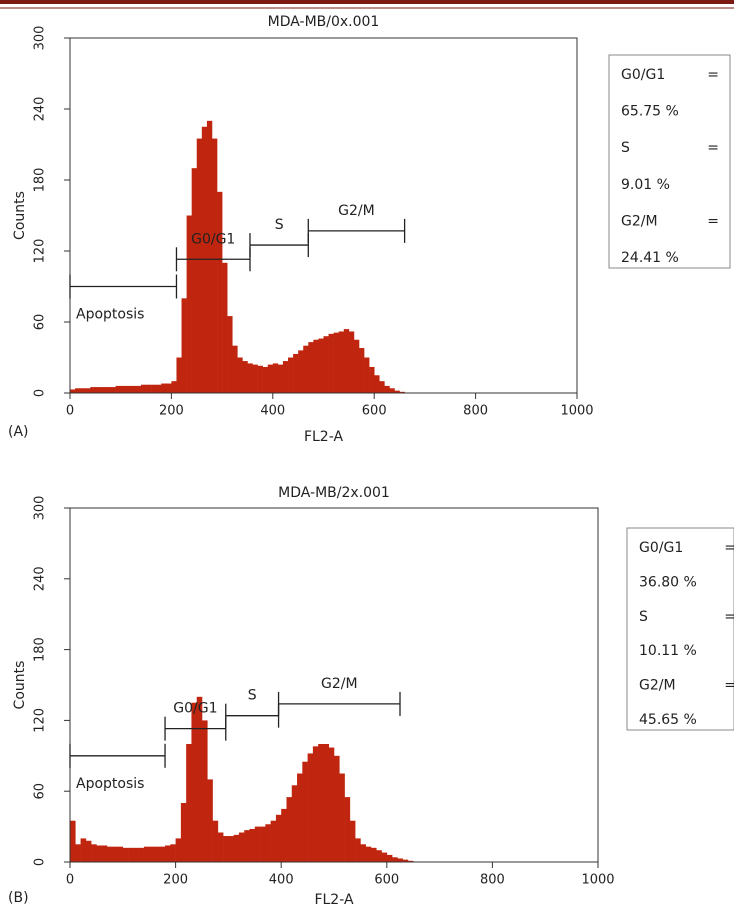 The height and width of the screenshot is (908, 734). What do you see at coordinates (324, 22) in the screenshot?
I see `chart-title: MDA-MB/0x.001` at bounding box center [324, 22].